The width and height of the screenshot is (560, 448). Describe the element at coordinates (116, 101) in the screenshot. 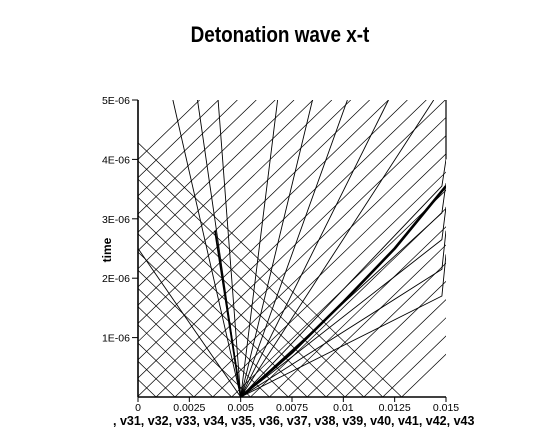

I see `y-tick-label: 5E-06` at that location.